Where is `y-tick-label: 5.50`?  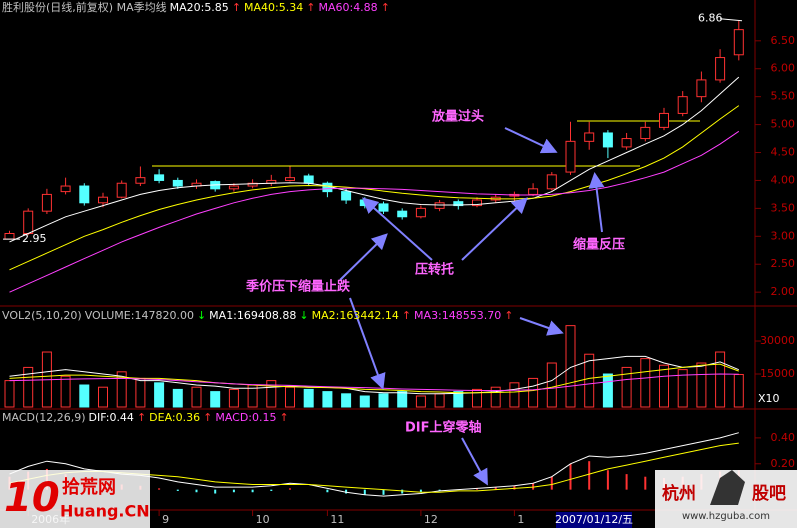
y-tick-label: 5.50 is located at coordinates (783, 96).